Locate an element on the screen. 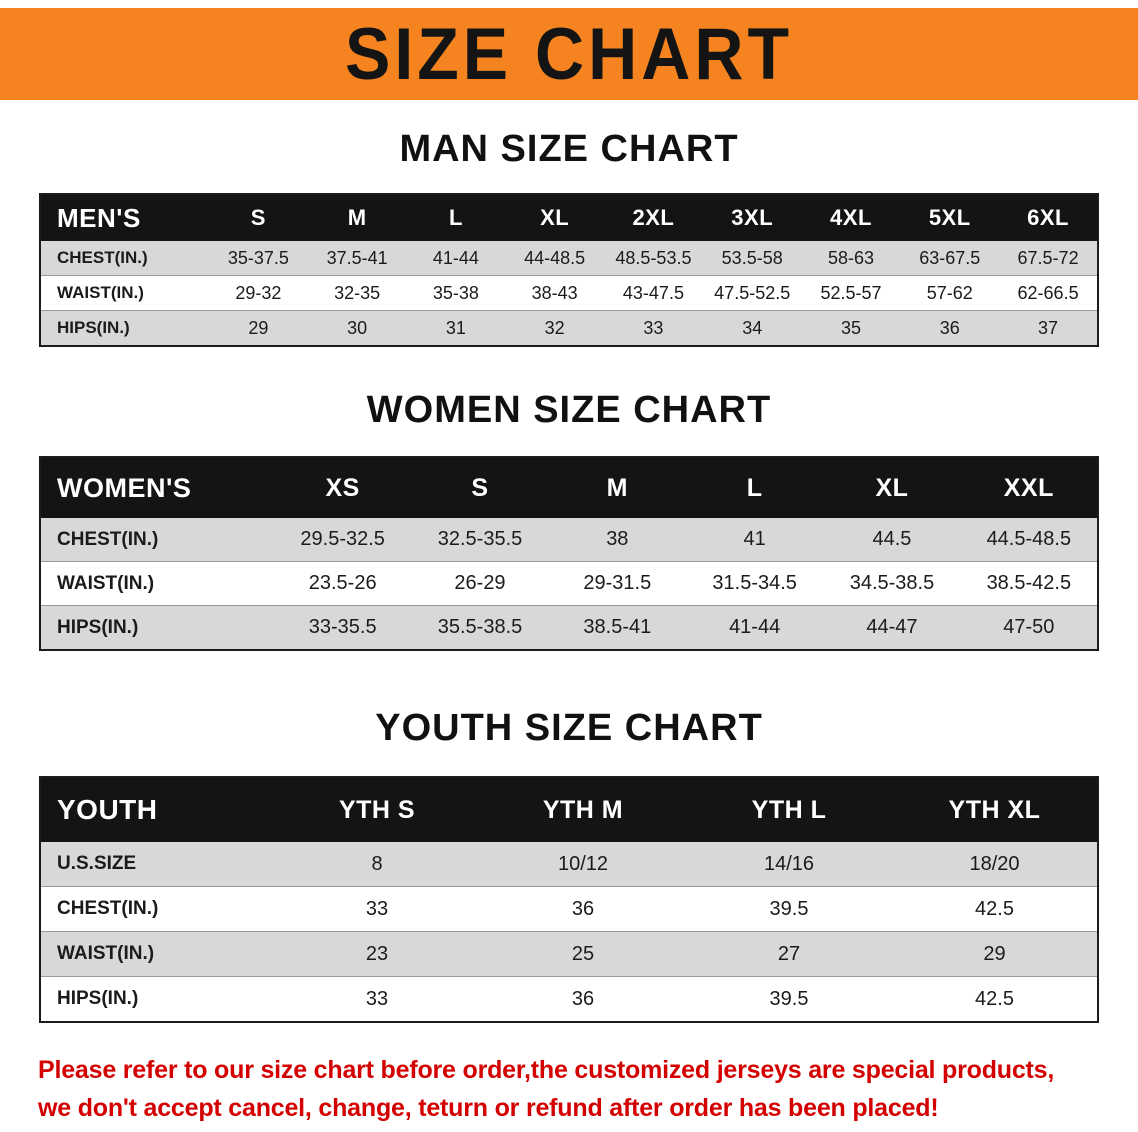  column-header: 3XL is located at coordinates (752, 217).